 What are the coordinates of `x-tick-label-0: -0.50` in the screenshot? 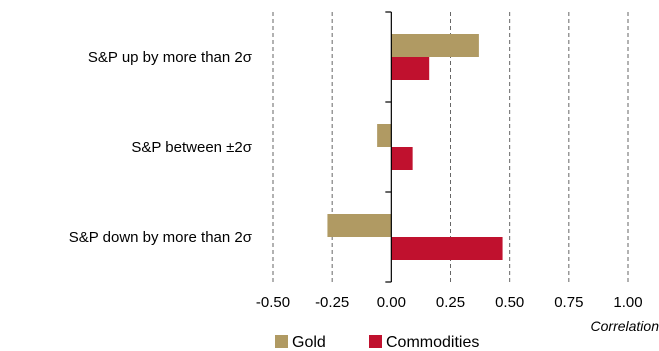 It's located at (273, 302).